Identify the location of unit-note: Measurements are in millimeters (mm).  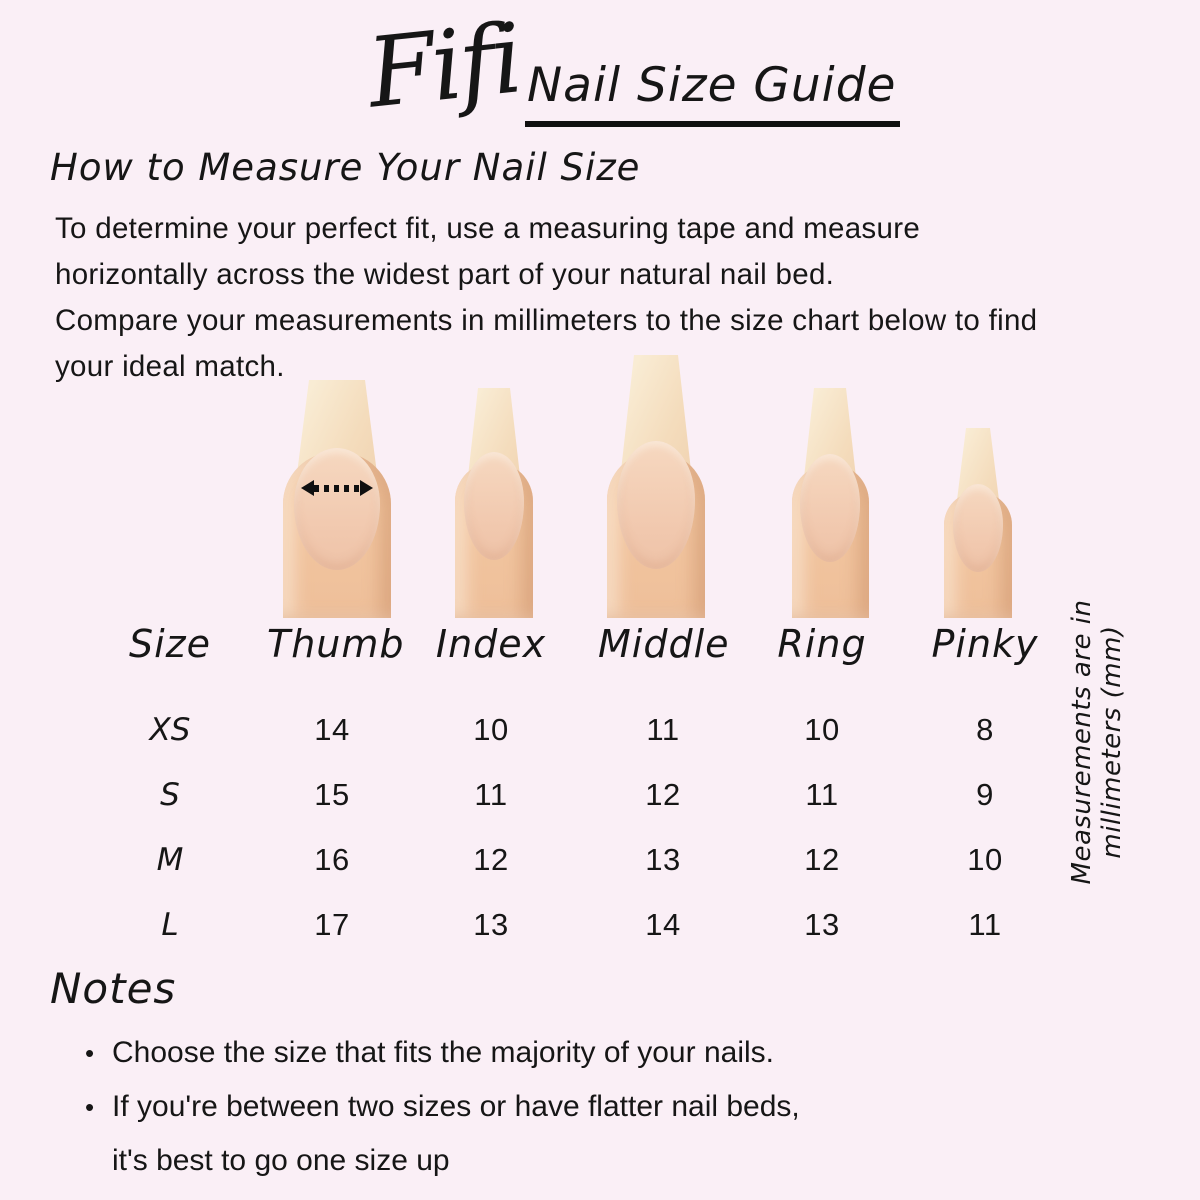
(1097, 742).